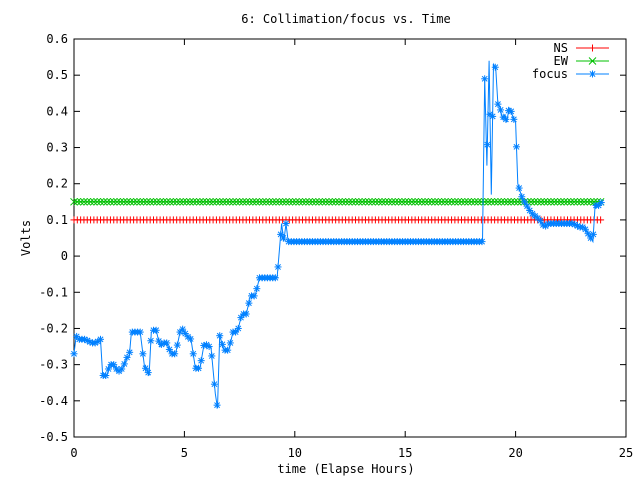 Image resolution: width=640 pixels, height=480 pixels. I want to click on y-tick-label: 0.6, so click(57, 39).